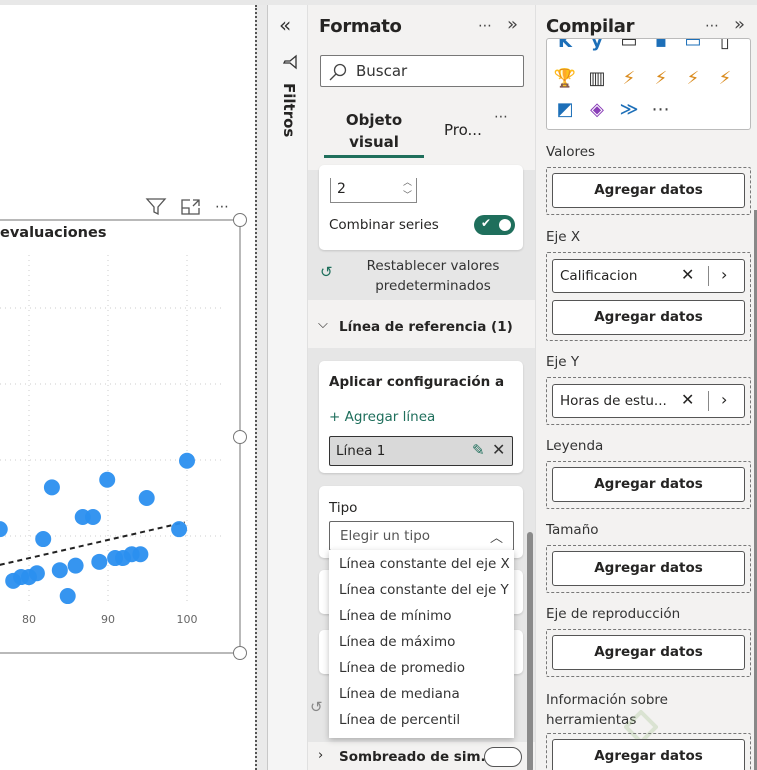  I want to click on tab-objeto-visual: Objeto visual, so click(374, 131).